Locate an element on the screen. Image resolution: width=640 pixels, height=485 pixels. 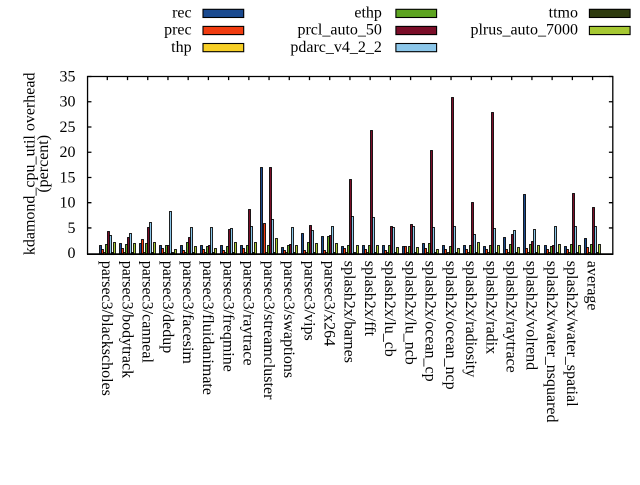
svg-text: parsec3/canneal is located at coordinates (147, 312).